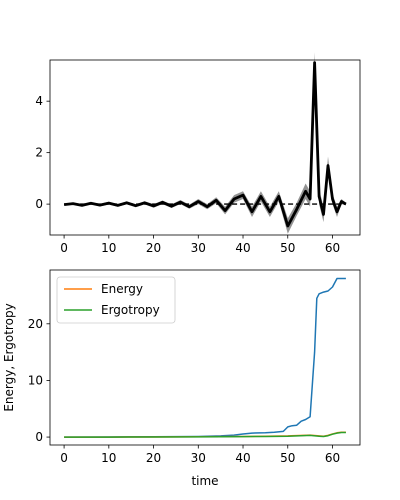 The width and height of the screenshot is (400, 500). I want to click on y-tick-label: 2, so click(39, 153).